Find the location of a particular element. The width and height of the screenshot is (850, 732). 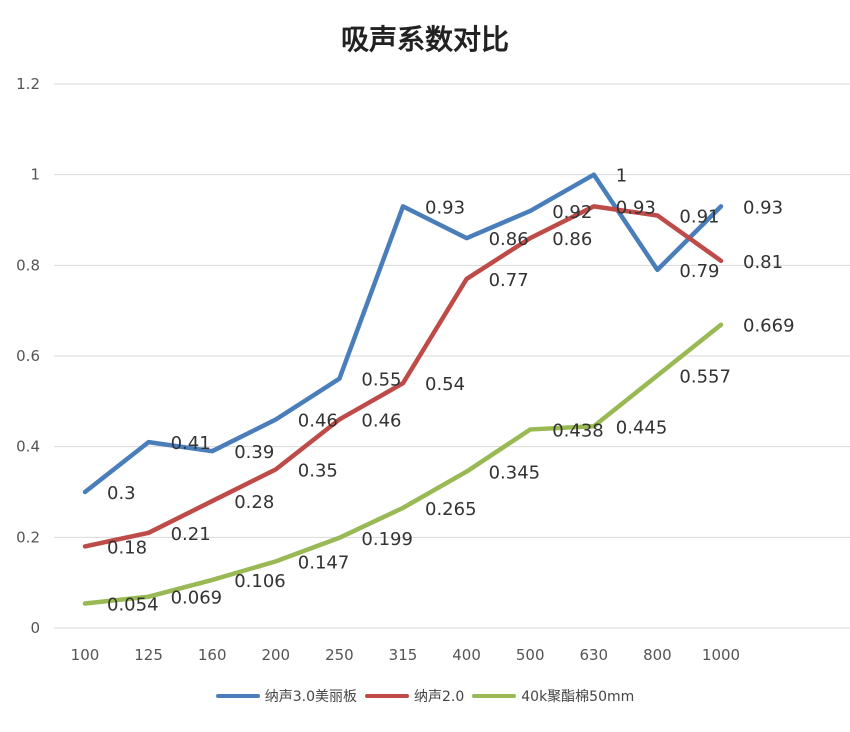

data-label: 0.41 is located at coordinates (191, 443).